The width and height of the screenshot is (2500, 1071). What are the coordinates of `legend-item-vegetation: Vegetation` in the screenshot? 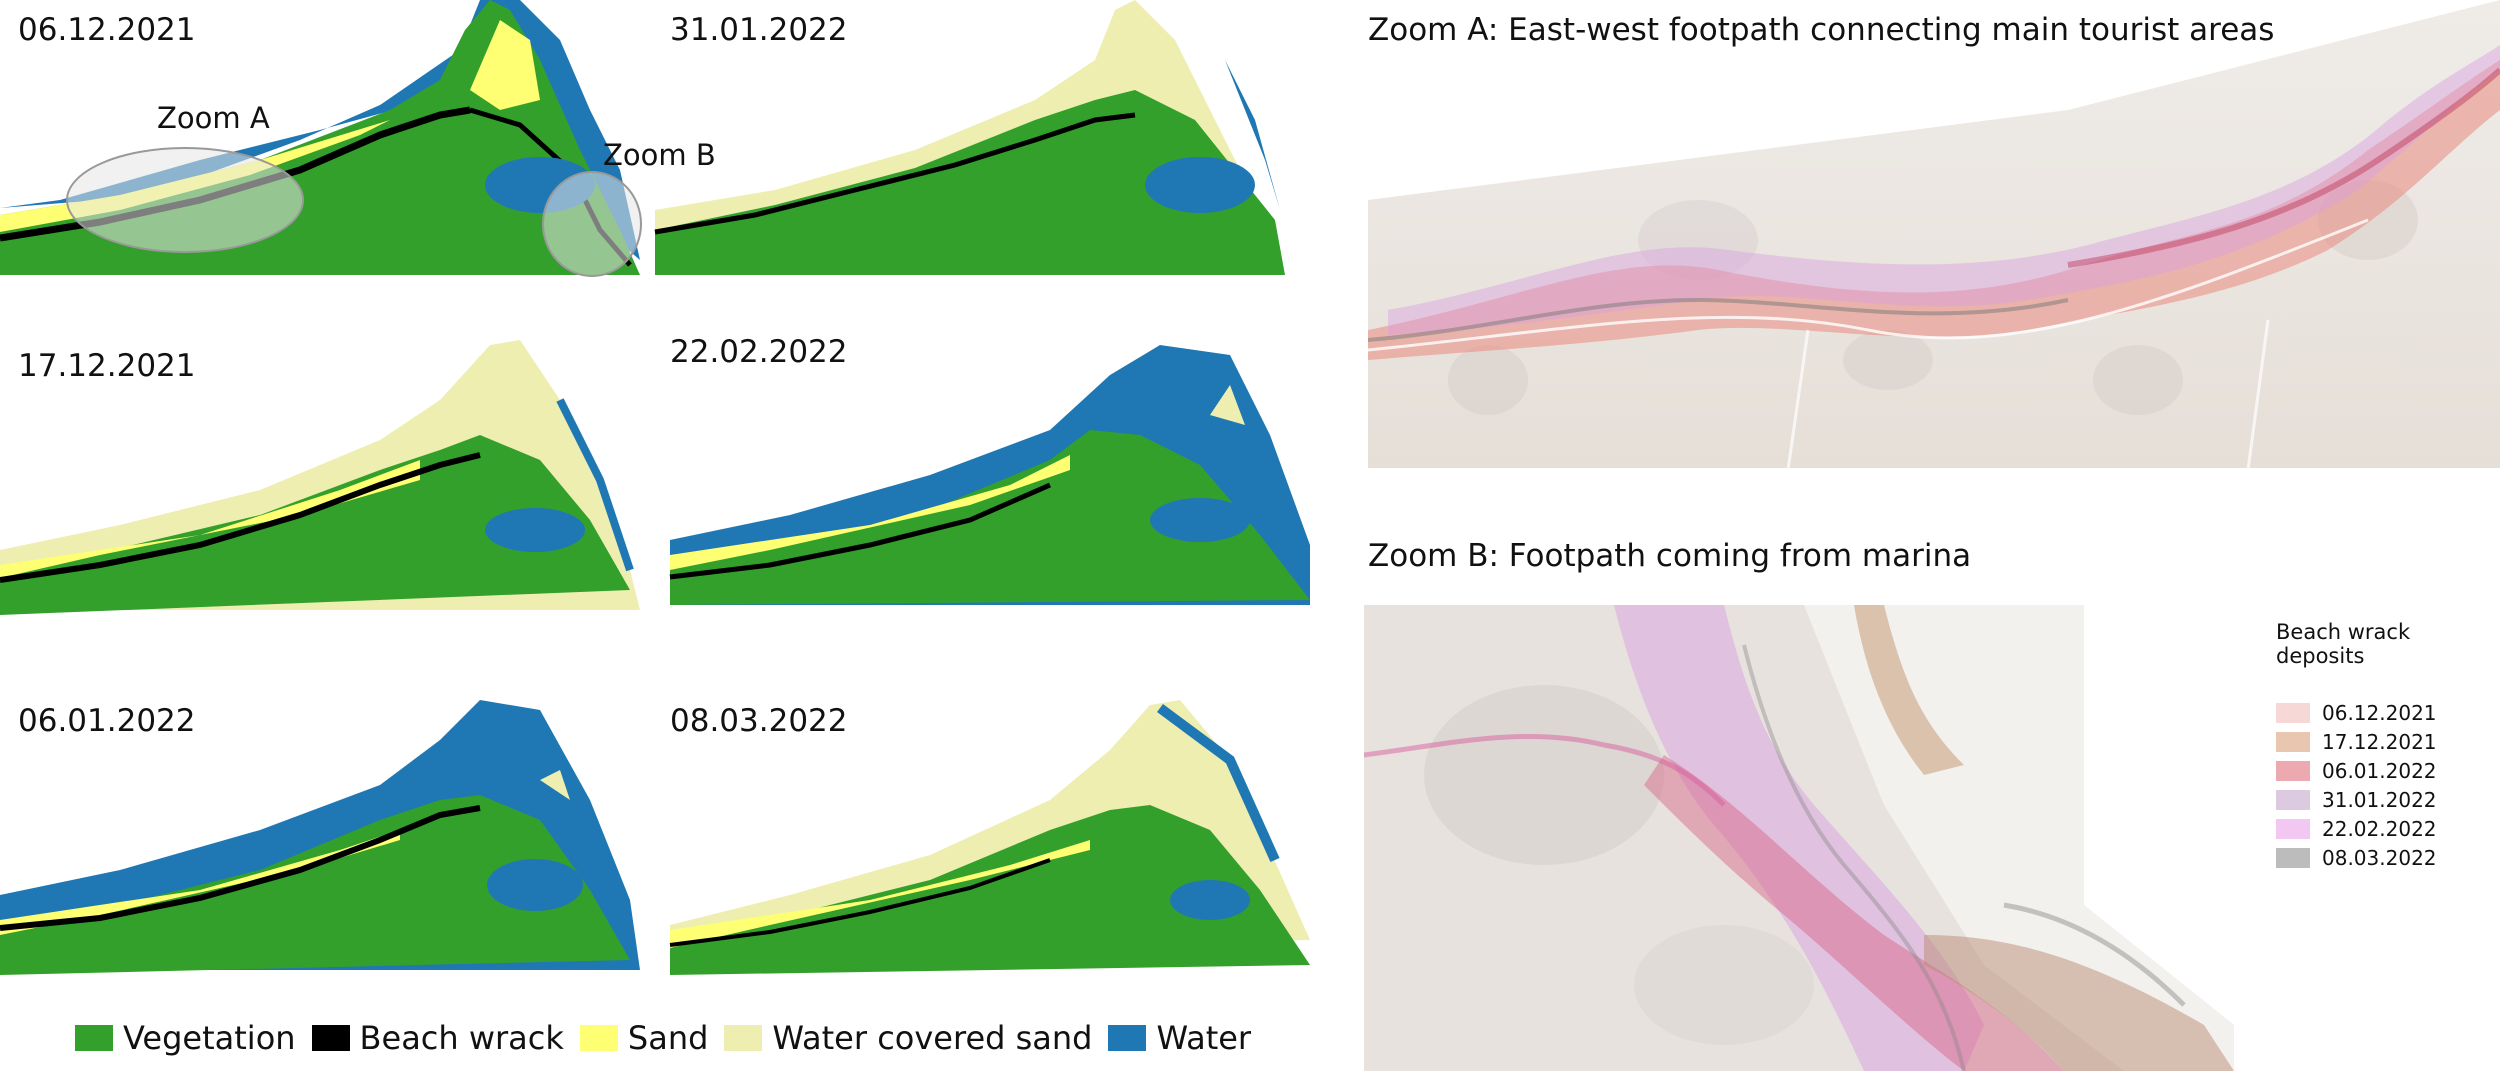 It's located at (185, 1038).